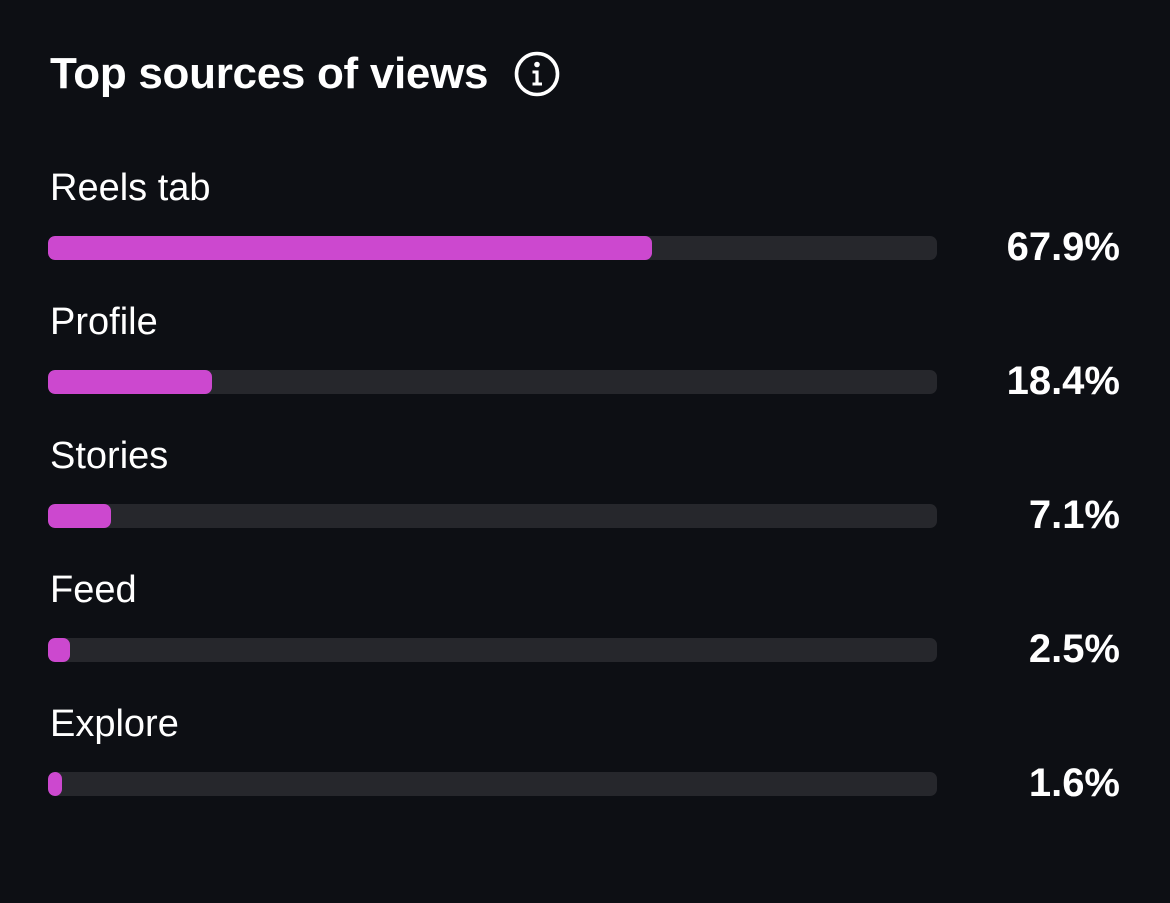 This screenshot has width=1170, height=903. Describe the element at coordinates (109, 456) in the screenshot. I see `source-label: Stories` at that location.